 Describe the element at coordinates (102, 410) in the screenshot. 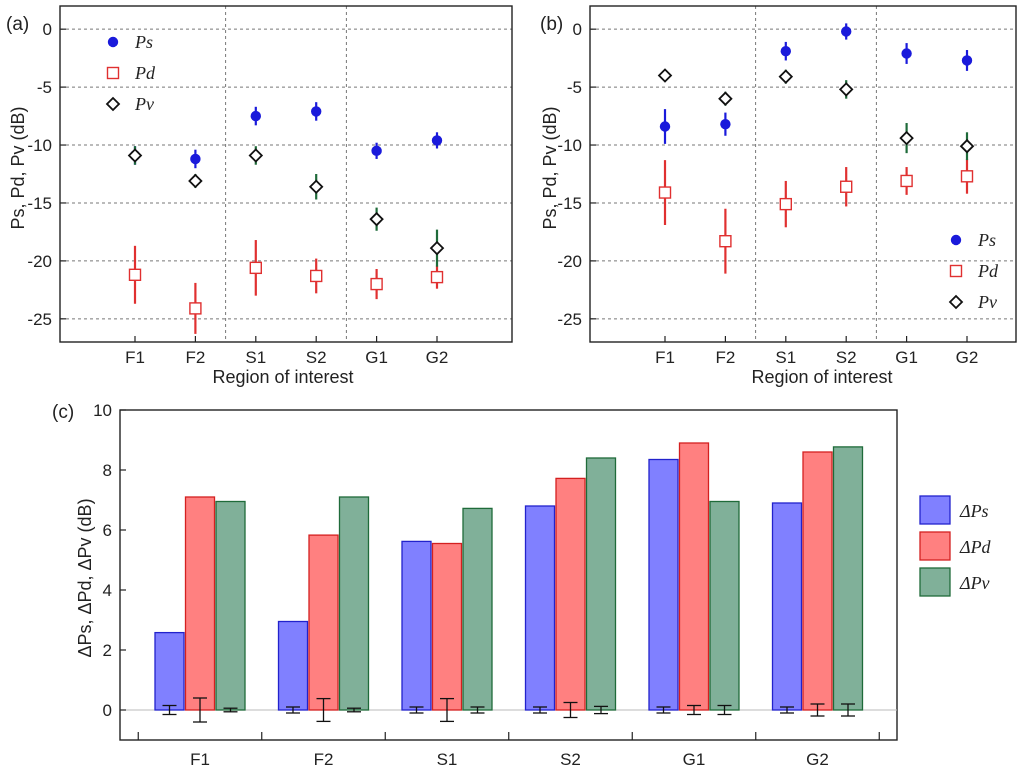

I see `ytick-label: 10` at that location.